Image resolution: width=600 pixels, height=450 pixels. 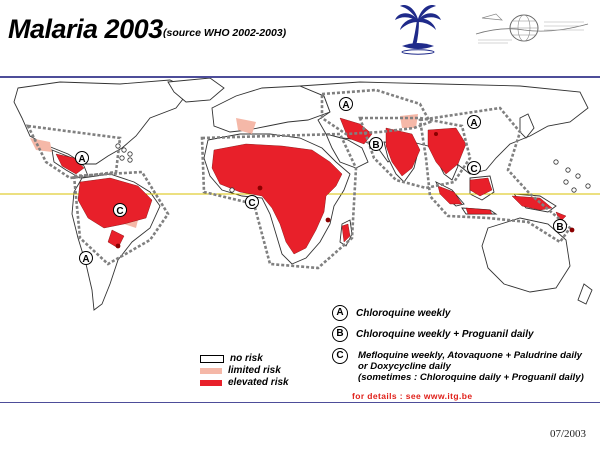 I want to click on zone-label-a-south: A, so click(x=86, y=258).